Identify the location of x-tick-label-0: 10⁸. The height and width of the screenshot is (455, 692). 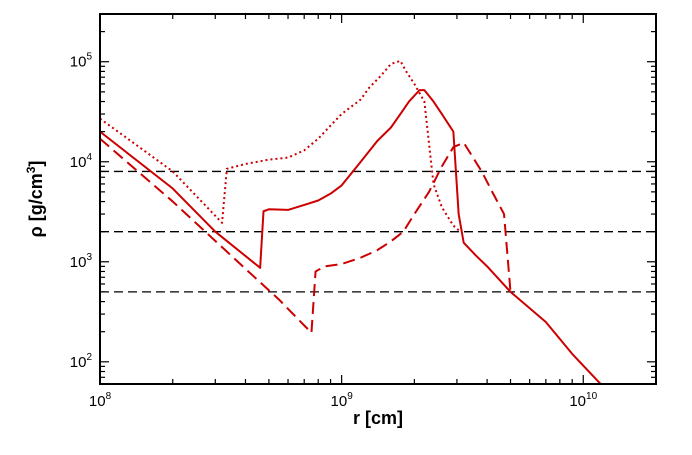
(100, 400).